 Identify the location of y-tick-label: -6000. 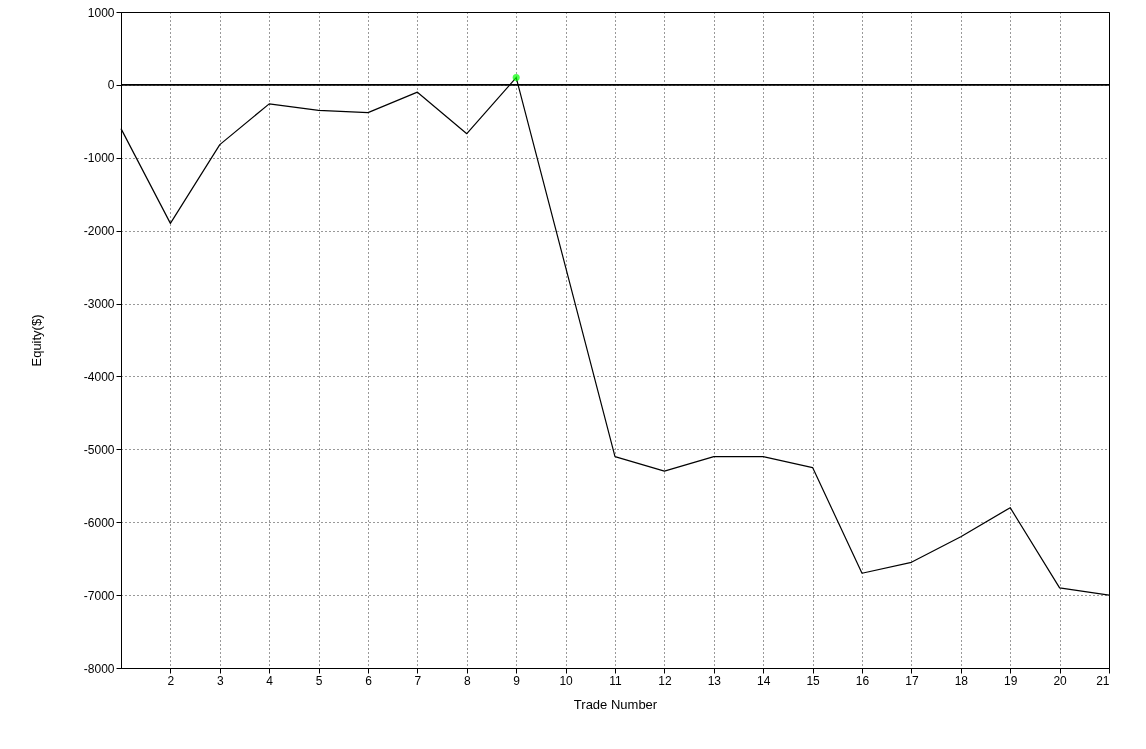
(99, 522).